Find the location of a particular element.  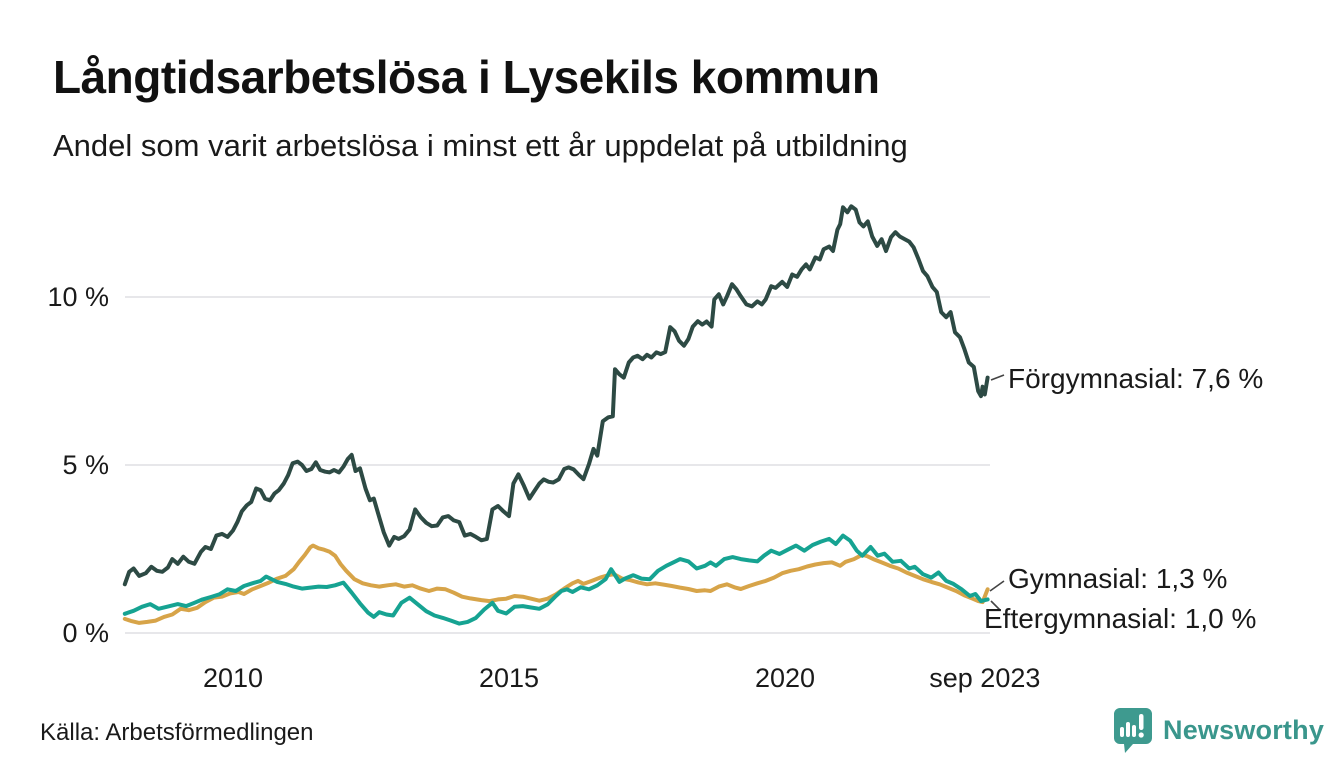

y-tick-label: 5 % is located at coordinates (85, 465).